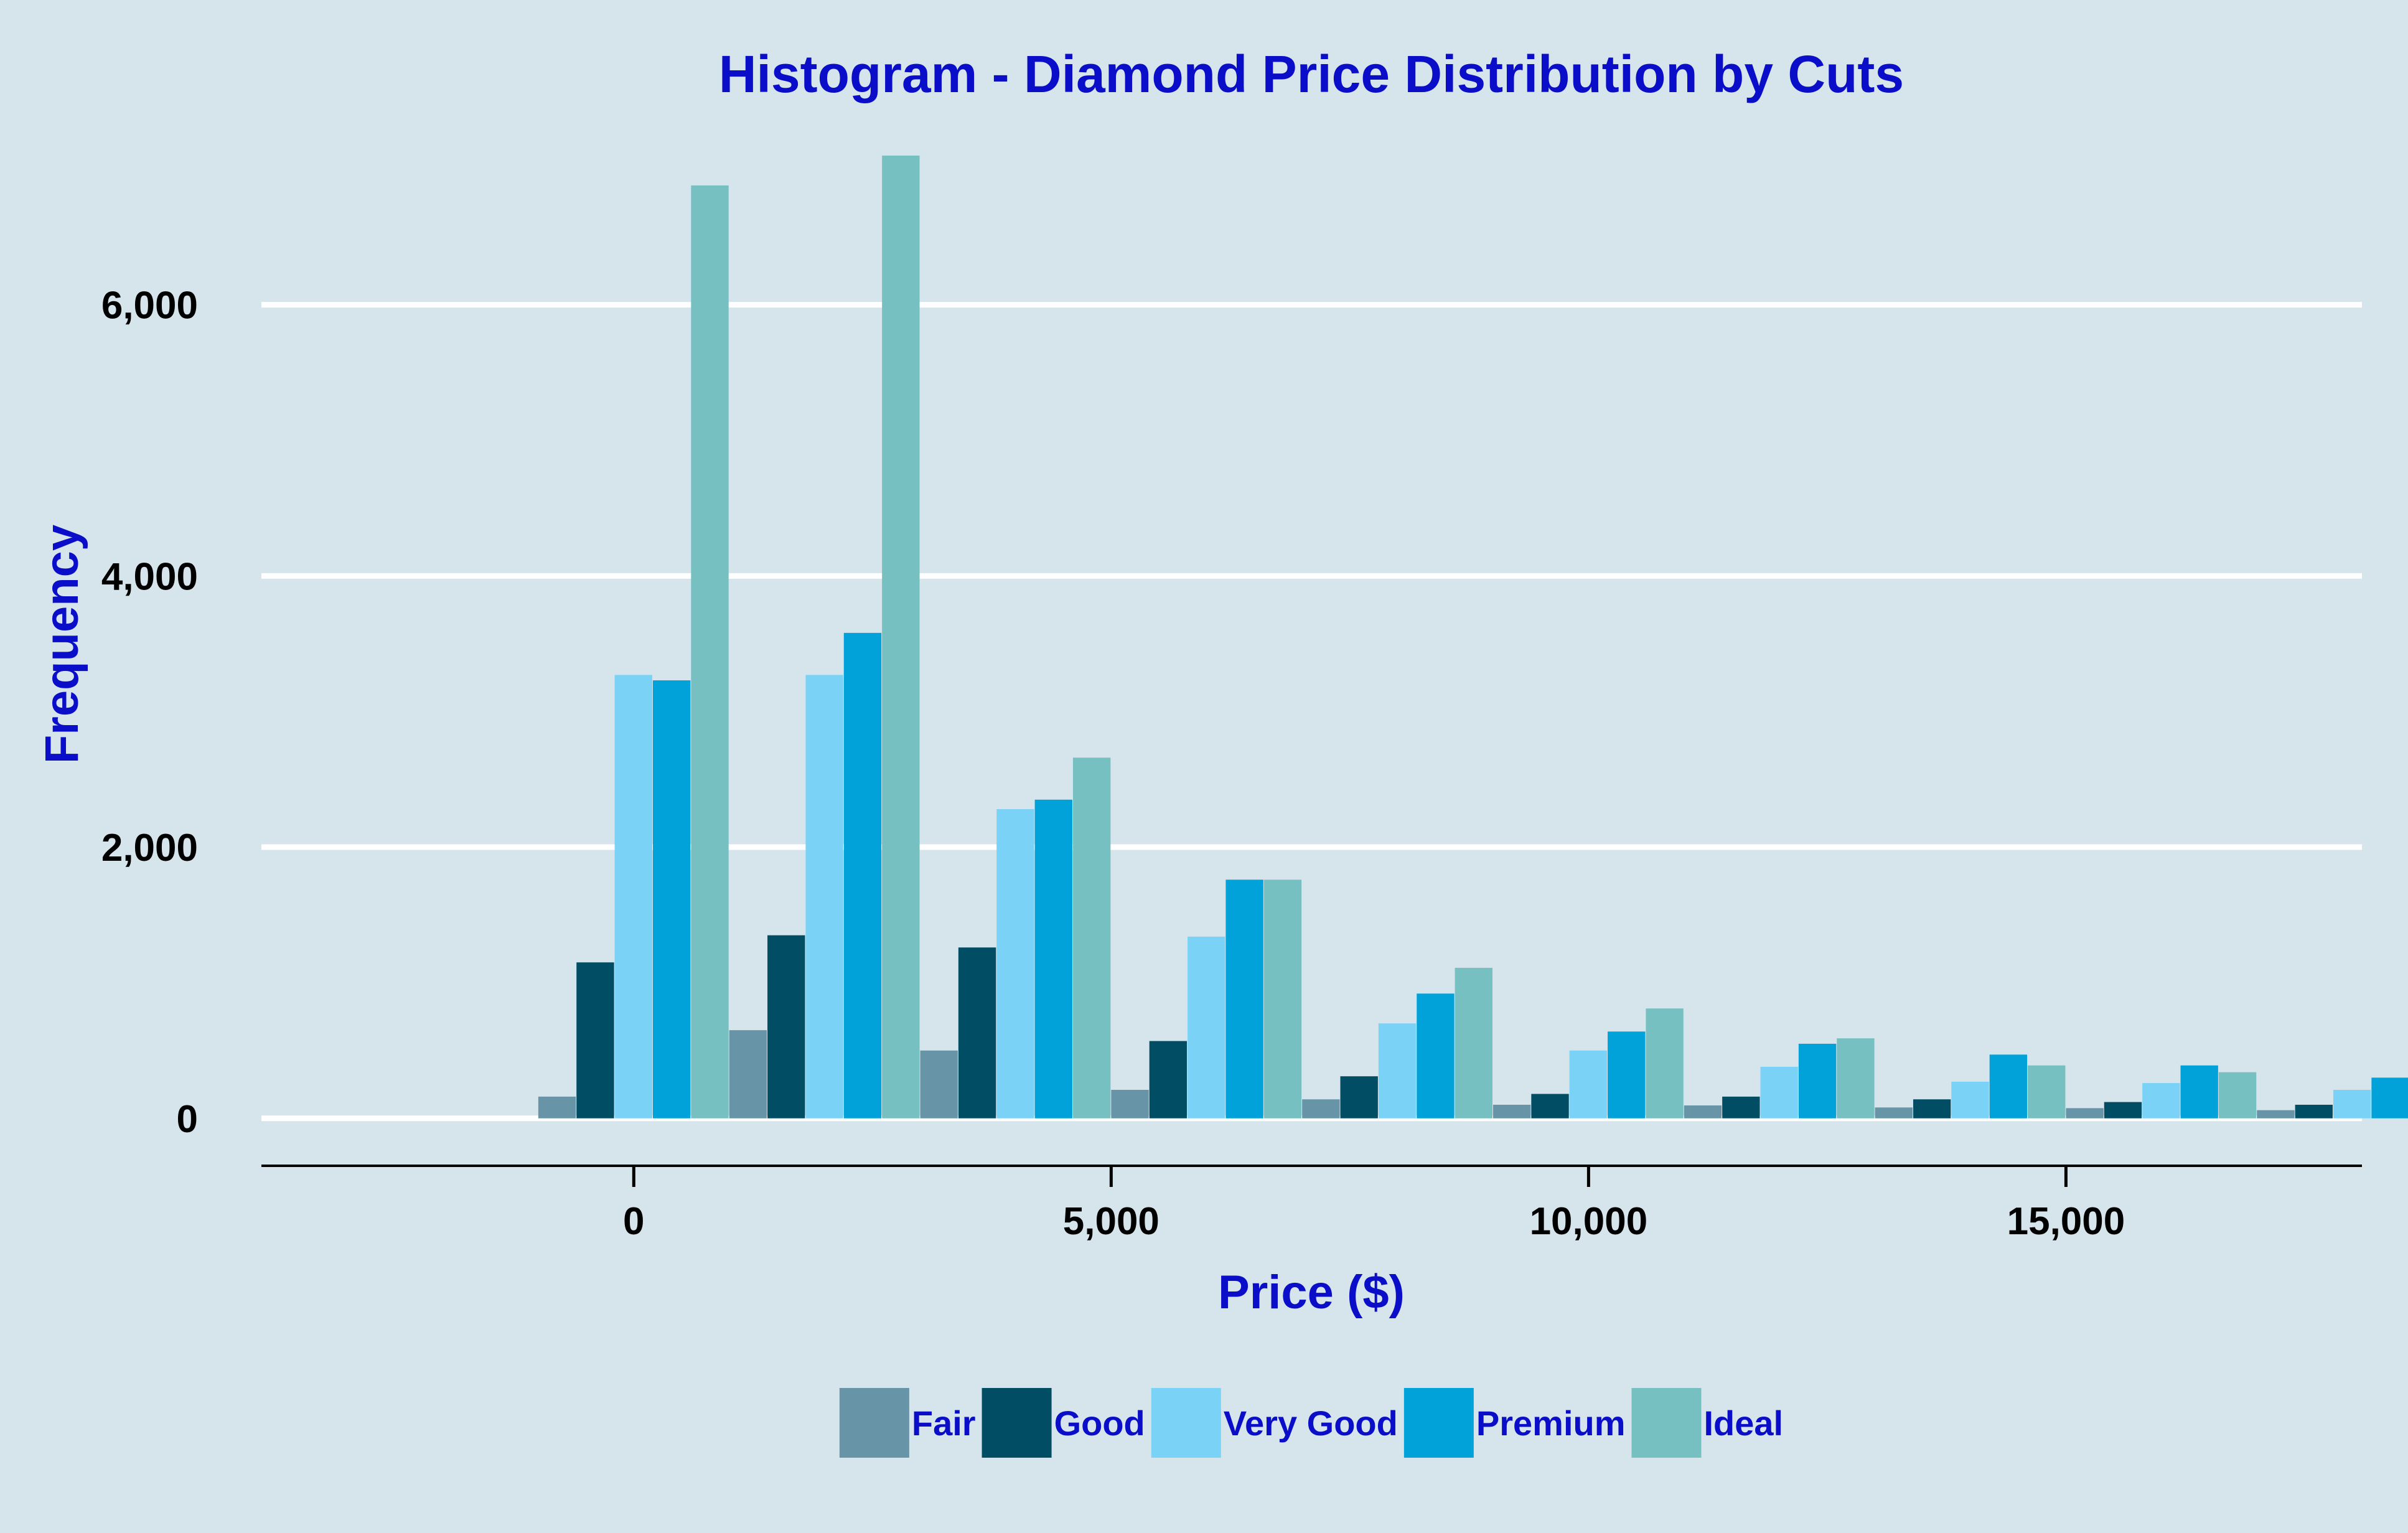 The image size is (2408, 1533). Describe the element at coordinates (1374, 1205) in the screenshot. I see `x-axis-ticks: 0 5,000 10,000 15,000` at that location.